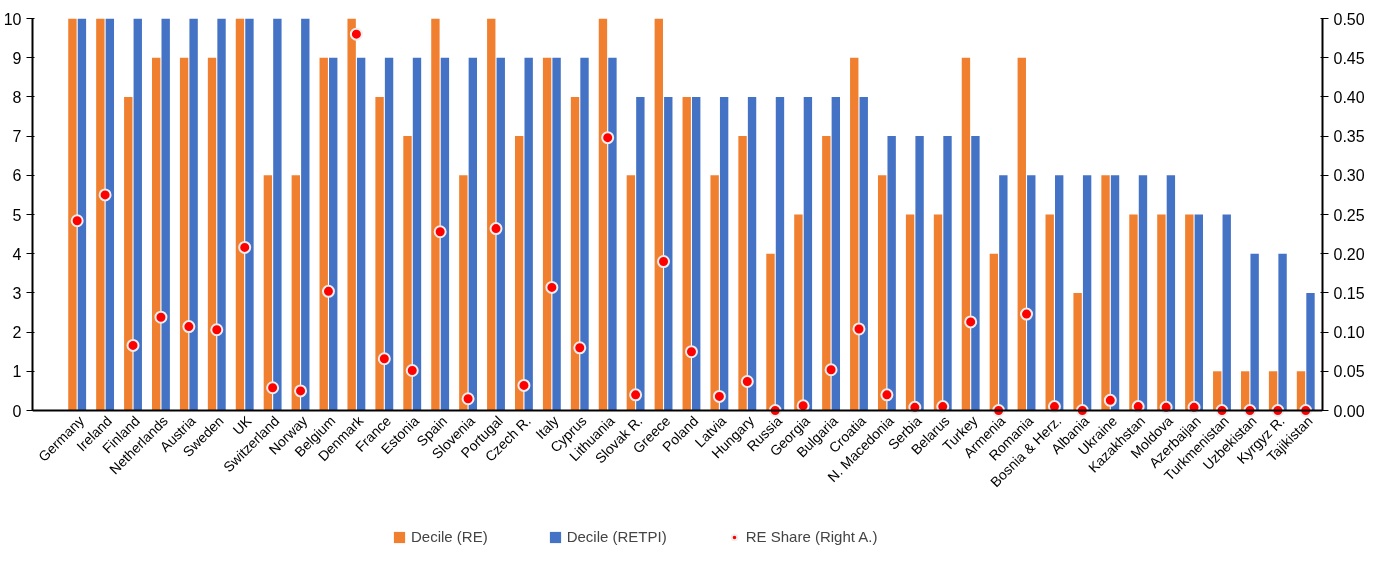  I want to click on y2-tick-label: 0.45, so click(1349, 58).